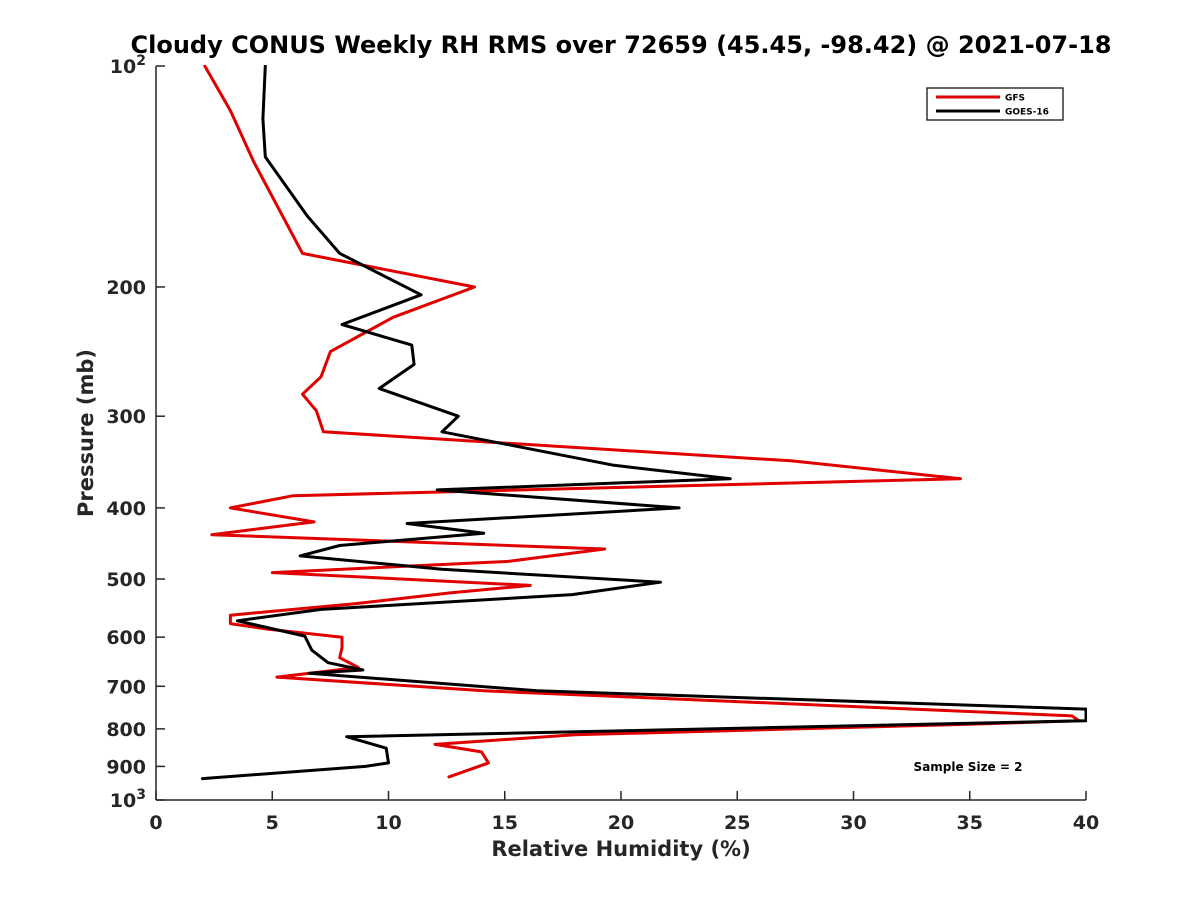  What do you see at coordinates (968, 767) in the screenshot?
I see `sample-size-note: Sample Size = 2` at bounding box center [968, 767].